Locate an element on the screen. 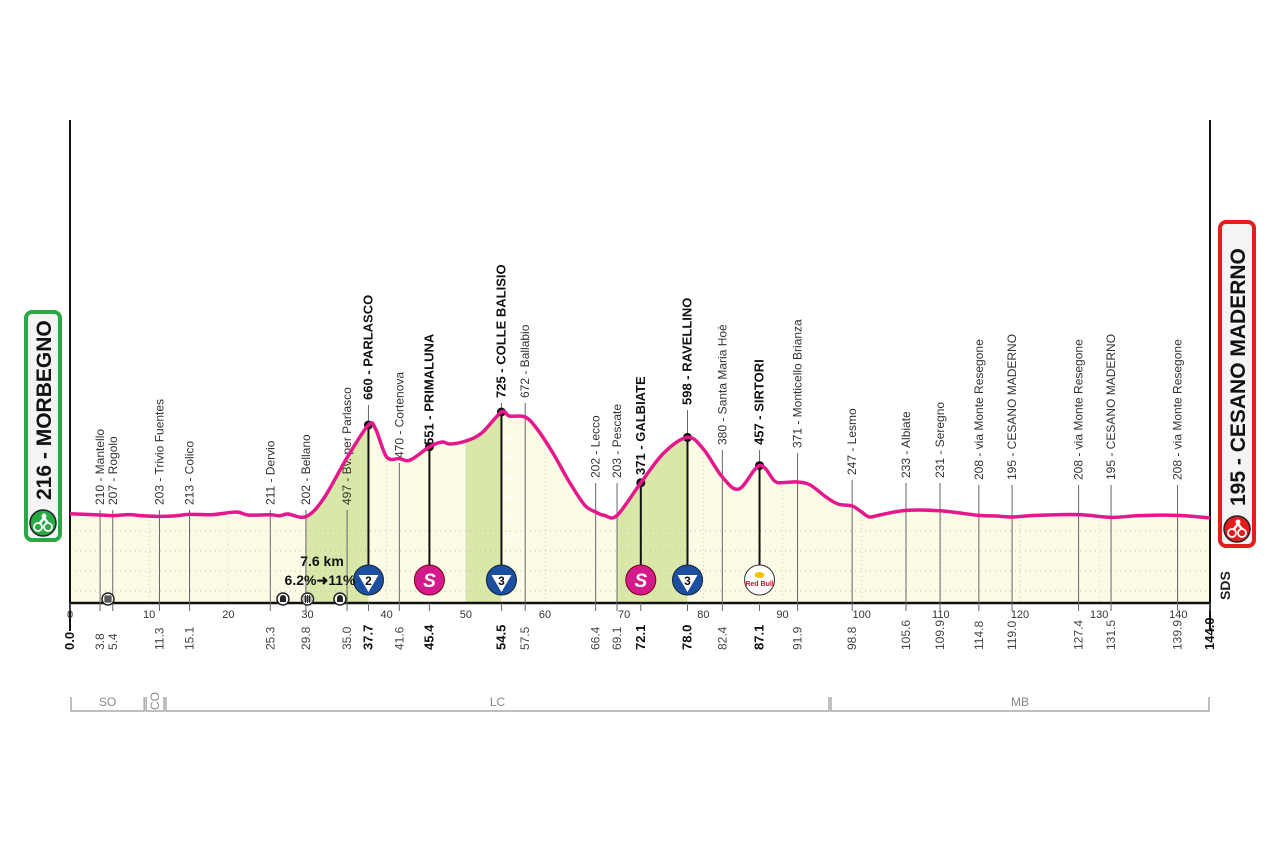  x-tick-label: 40 is located at coordinates (387, 615).